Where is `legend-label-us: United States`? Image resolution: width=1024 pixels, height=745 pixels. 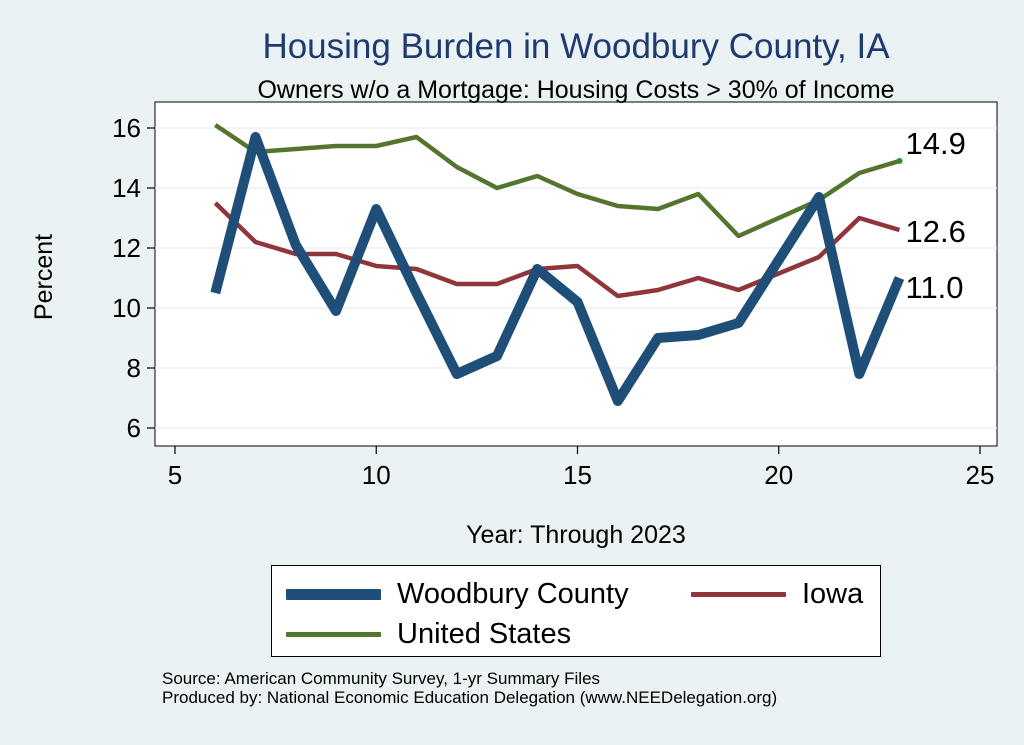
legend-label-us: United States is located at coordinates (484, 634).